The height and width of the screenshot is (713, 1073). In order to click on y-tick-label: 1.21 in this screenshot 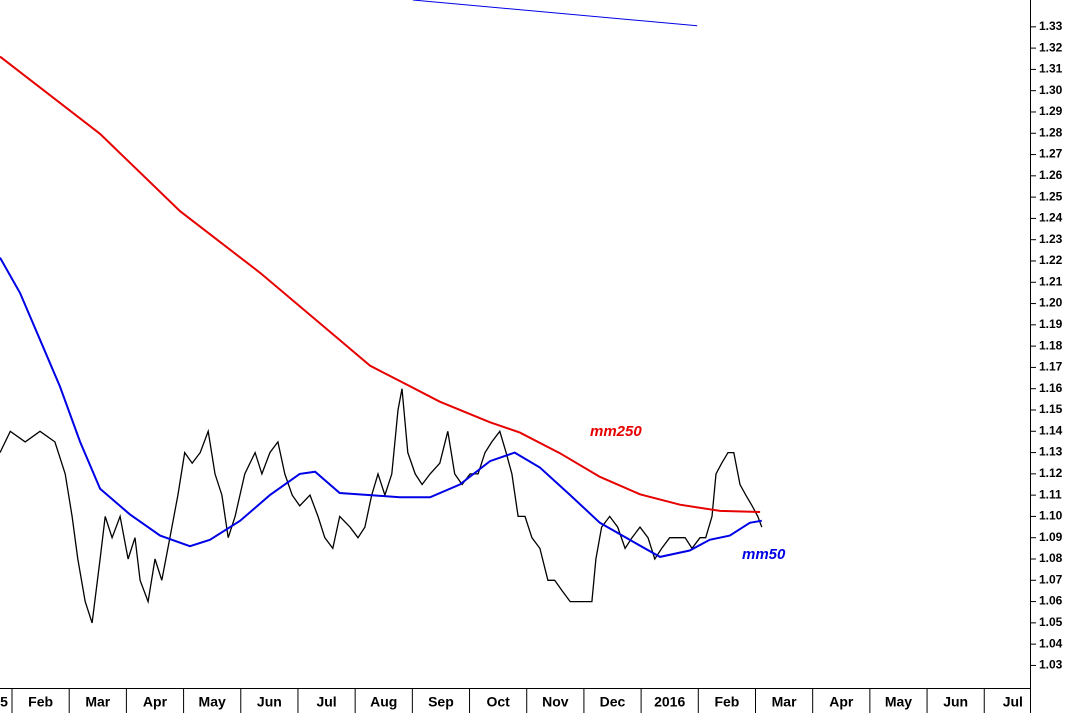, I will do `click(1051, 281)`.